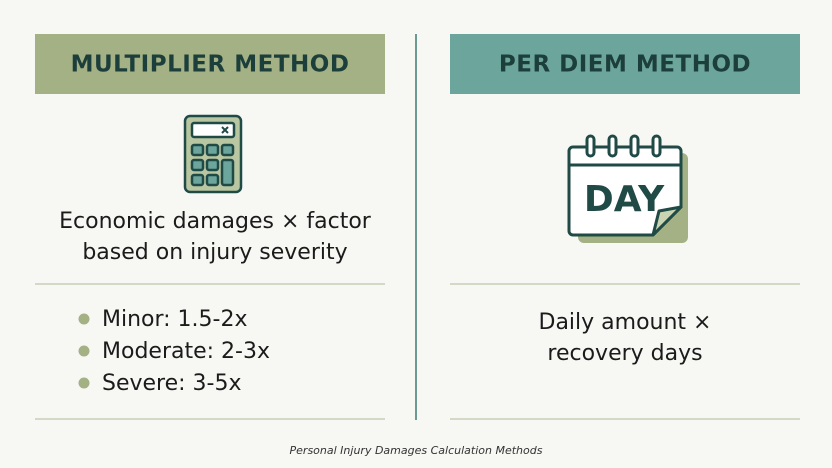 This screenshot has height=468, width=832. I want to click on right-description: Daily amount ×, so click(625, 322).